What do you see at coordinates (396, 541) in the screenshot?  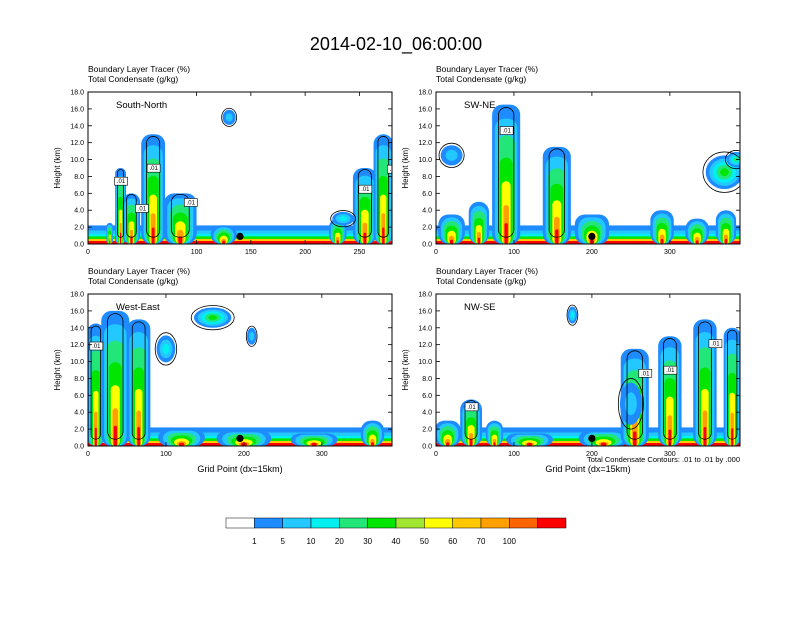 I see `colorbar-label: 40` at bounding box center [396, 541].